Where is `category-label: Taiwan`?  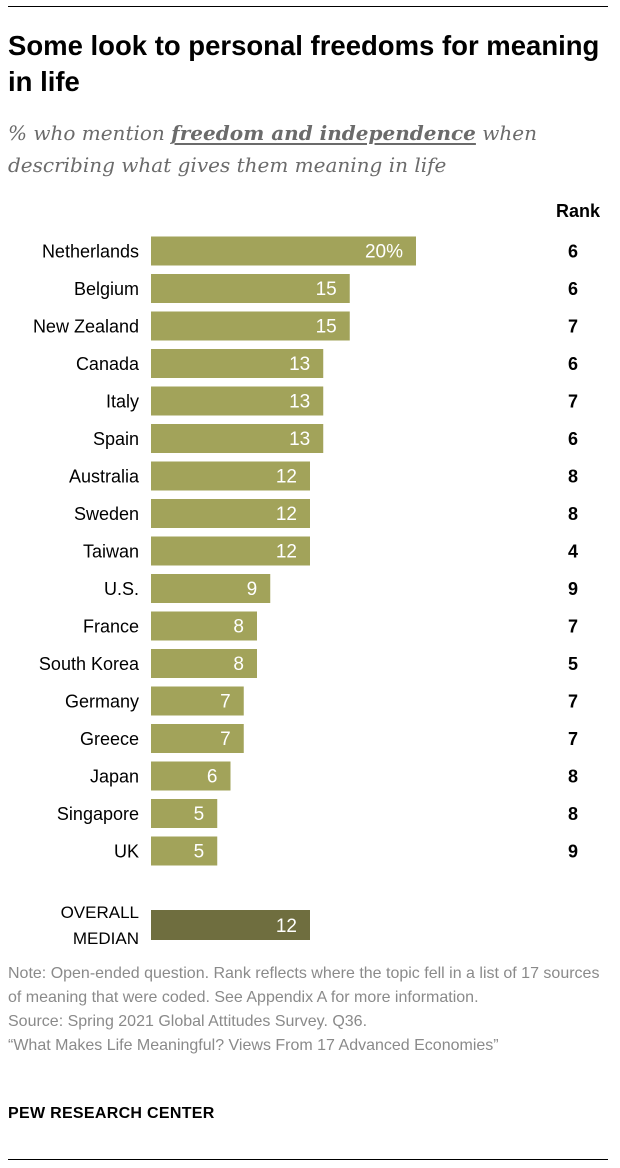
category-label: Taiwan is located at coordinates (111, 552).